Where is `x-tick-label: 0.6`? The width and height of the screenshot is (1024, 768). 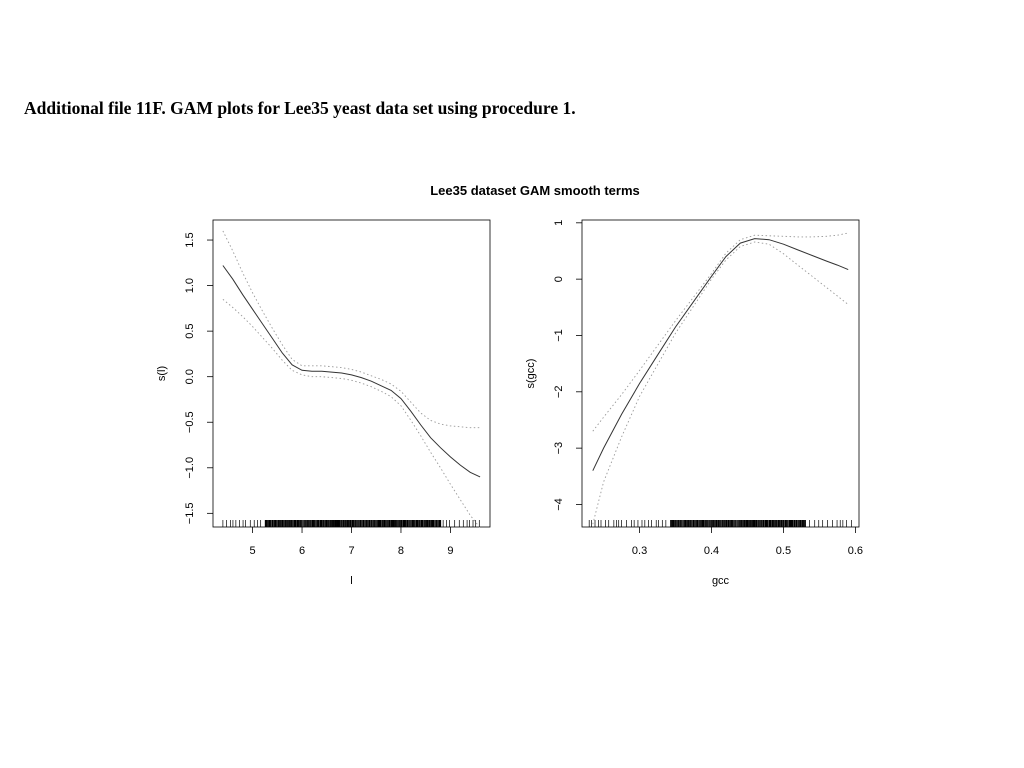
x-tick-label: 0.6 is located at coordinates (855, 551).